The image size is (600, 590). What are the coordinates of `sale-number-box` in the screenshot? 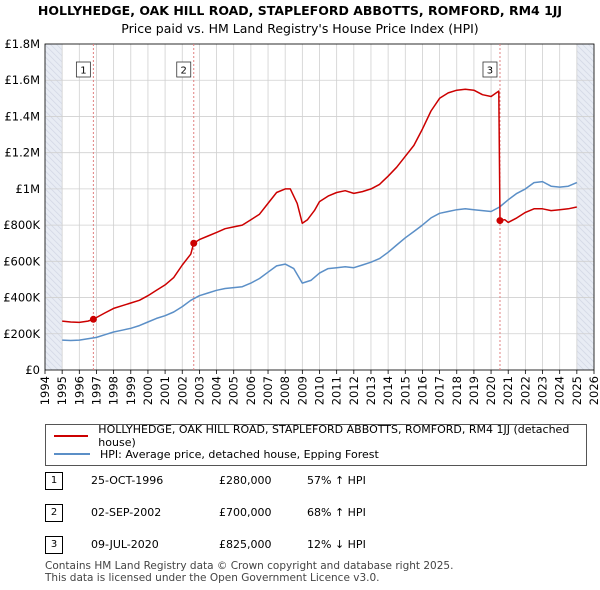 It's located at (490, 69).